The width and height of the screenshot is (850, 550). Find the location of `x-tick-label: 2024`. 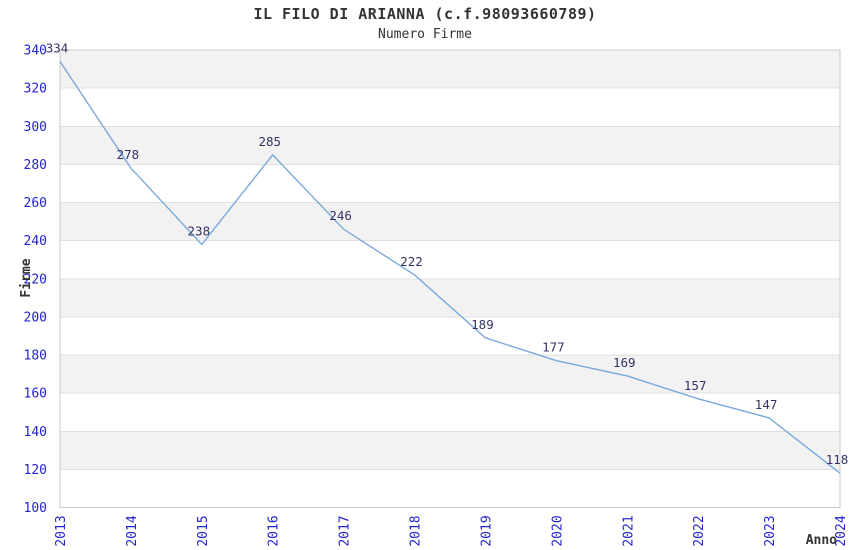

x-tick-label: 2024 is located at coordinates (841, 530).